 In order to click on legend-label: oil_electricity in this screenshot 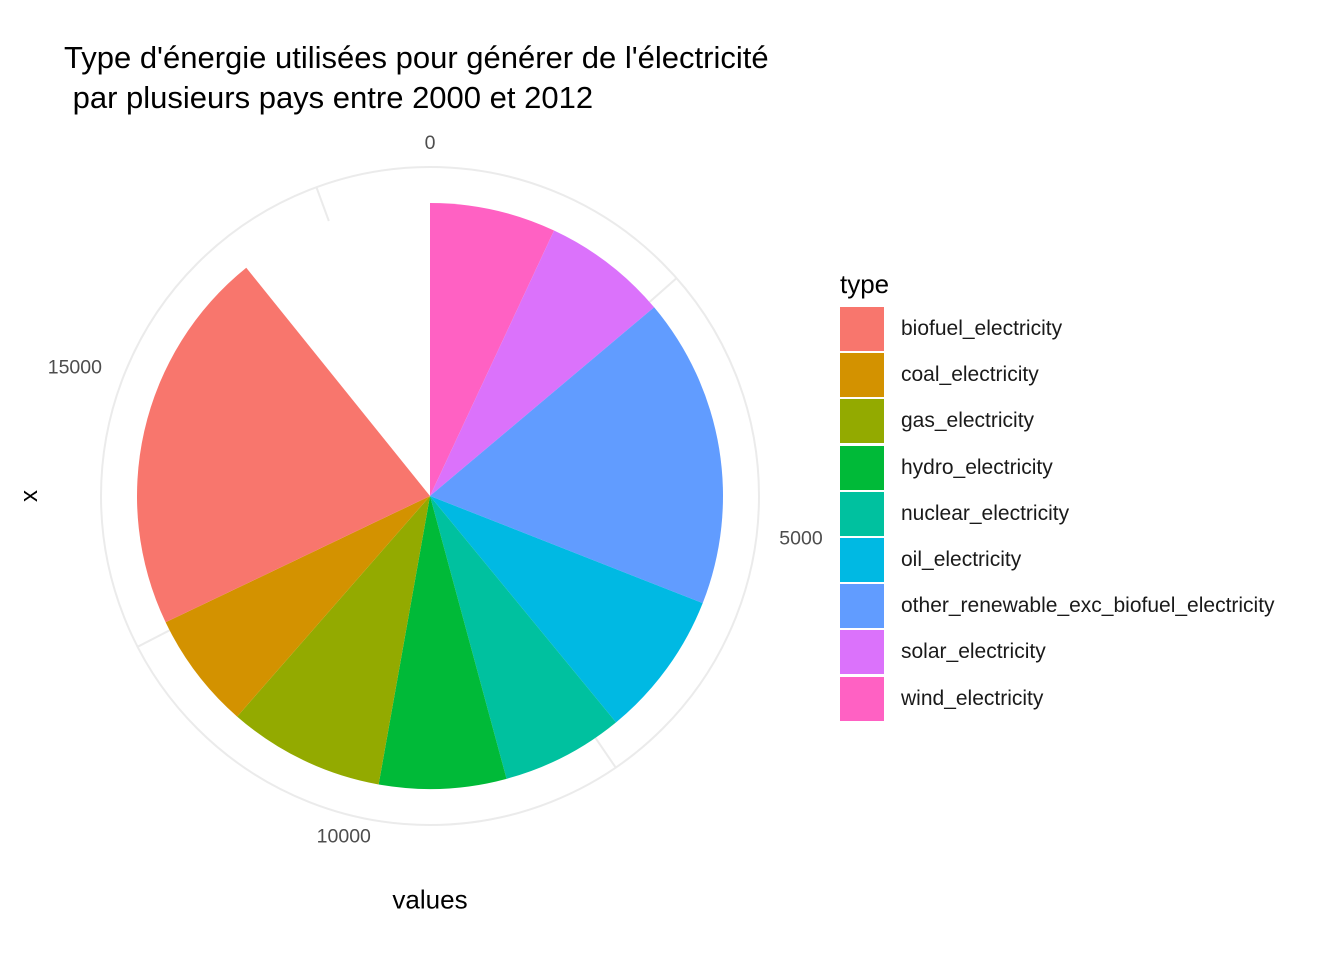, I will do `click(961, 560)`.